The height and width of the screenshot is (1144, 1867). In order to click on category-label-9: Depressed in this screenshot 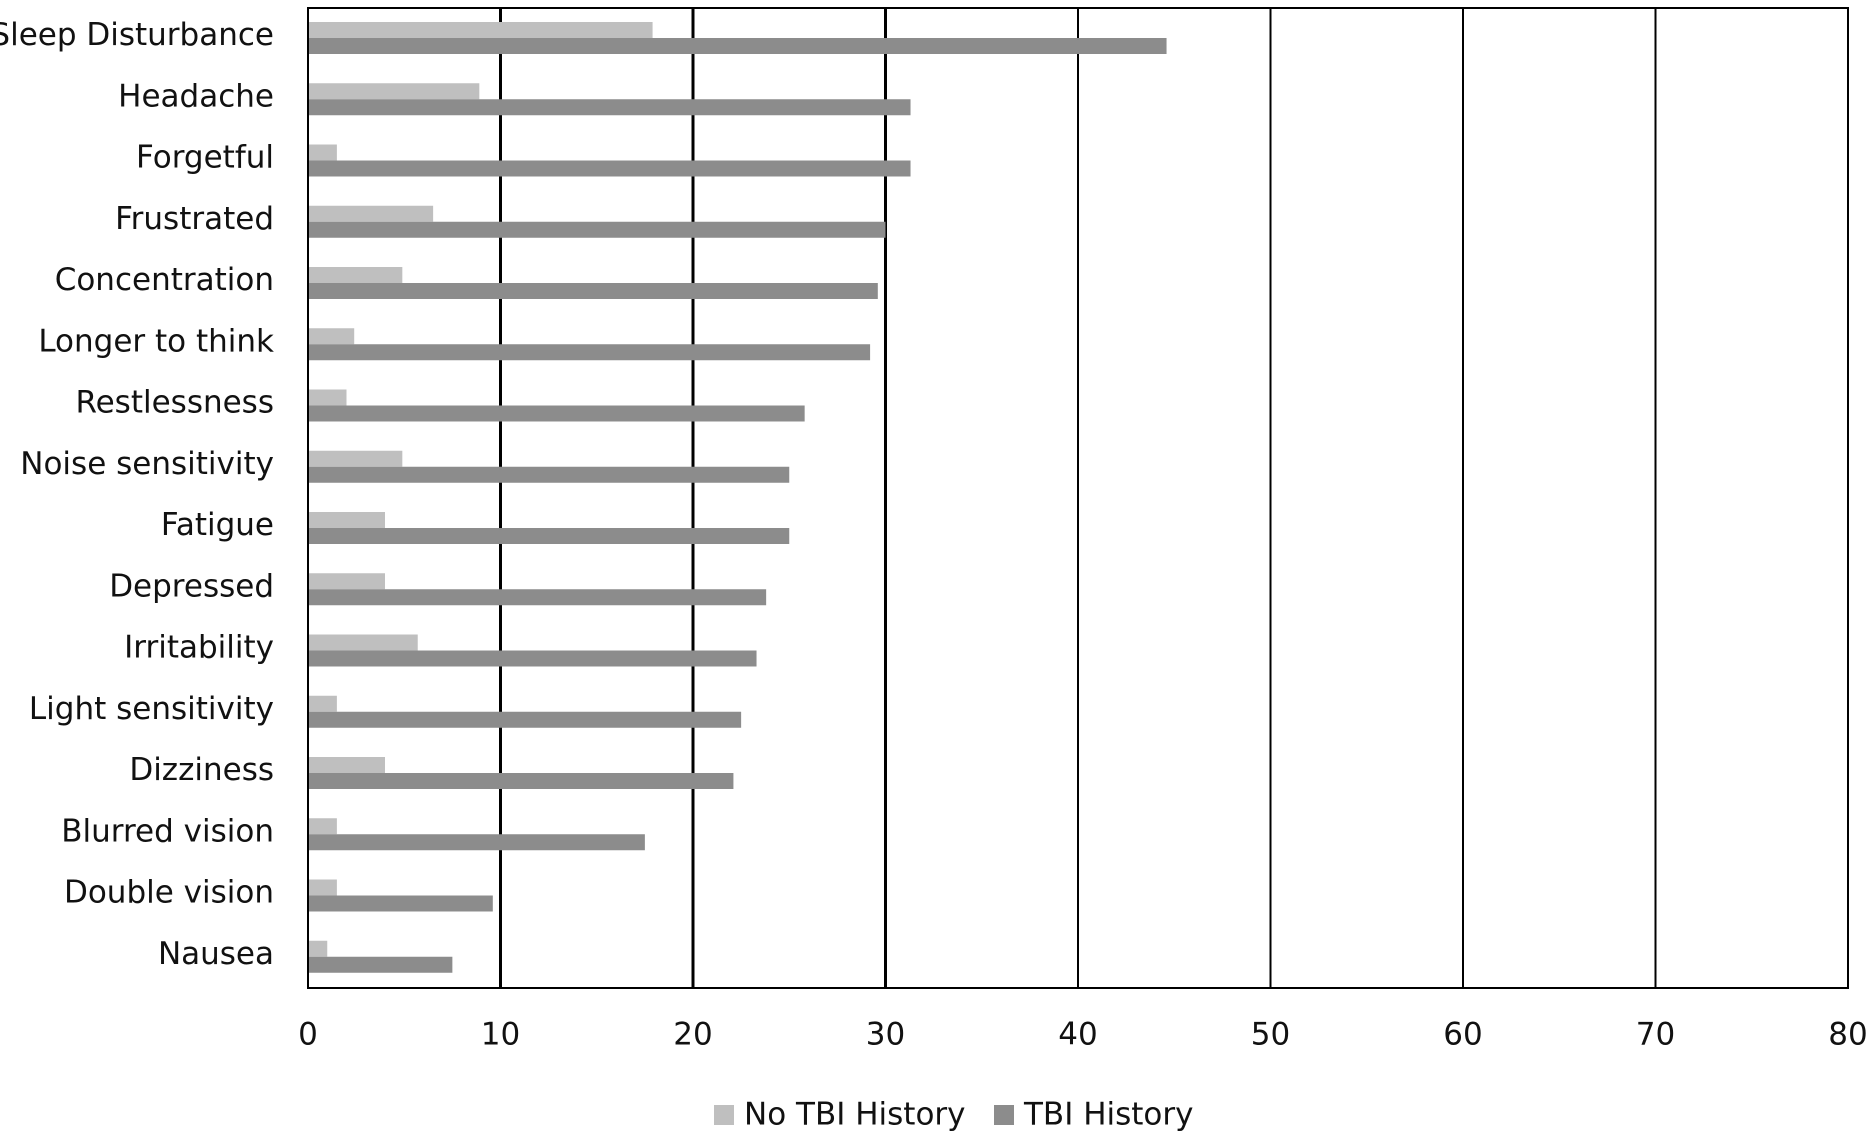, I will do `click(191, 586)`.